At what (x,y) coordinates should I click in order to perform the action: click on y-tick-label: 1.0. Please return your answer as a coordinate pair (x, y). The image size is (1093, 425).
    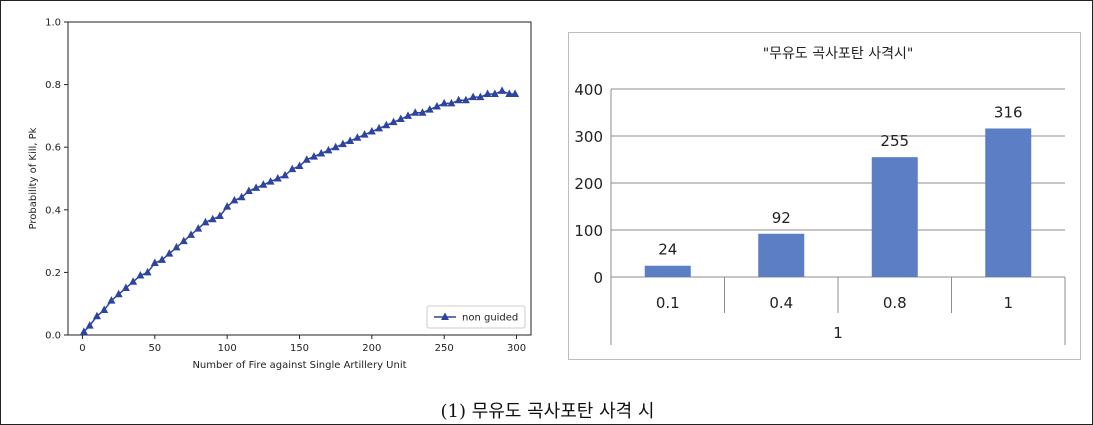
    Looking at the image, I should click on (53, 23).